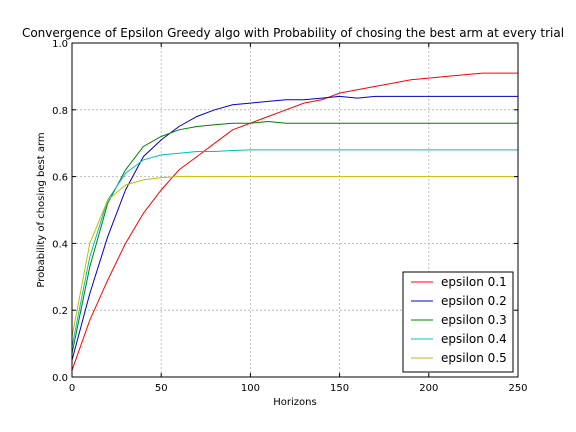  Describe the element at coordinates (474, 301) in the screenshot. I see `legend-label: epsilon 0.2` at that location.